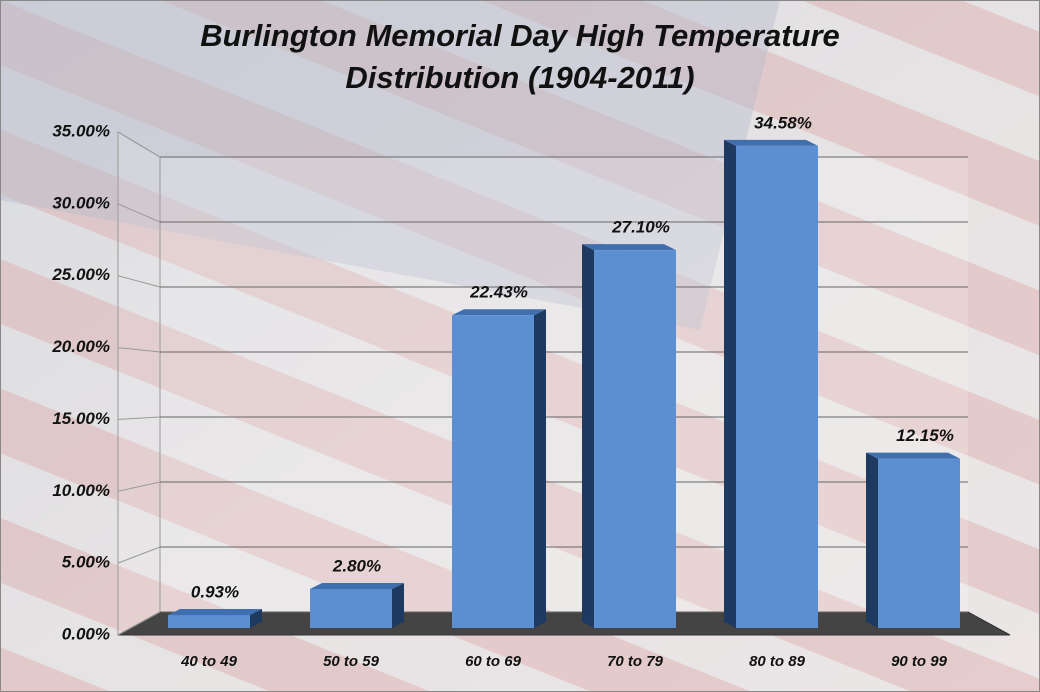 Image resolution: width=1040 pixels, height=692 pixels. Describe the element at coordinates (356, 565) in the screenshot. I see `value-label: 2.80%` at that location.